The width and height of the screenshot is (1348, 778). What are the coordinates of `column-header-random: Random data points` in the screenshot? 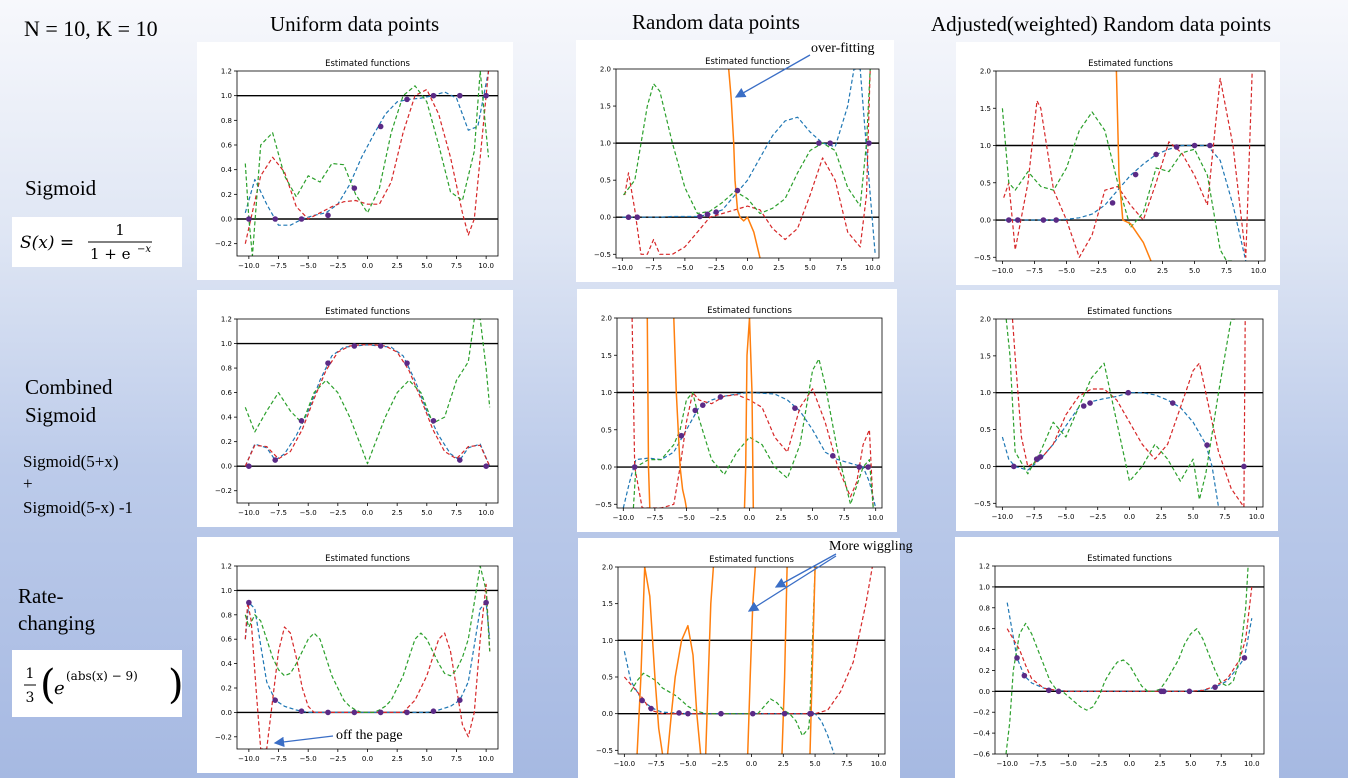 It's located at (716, 22).